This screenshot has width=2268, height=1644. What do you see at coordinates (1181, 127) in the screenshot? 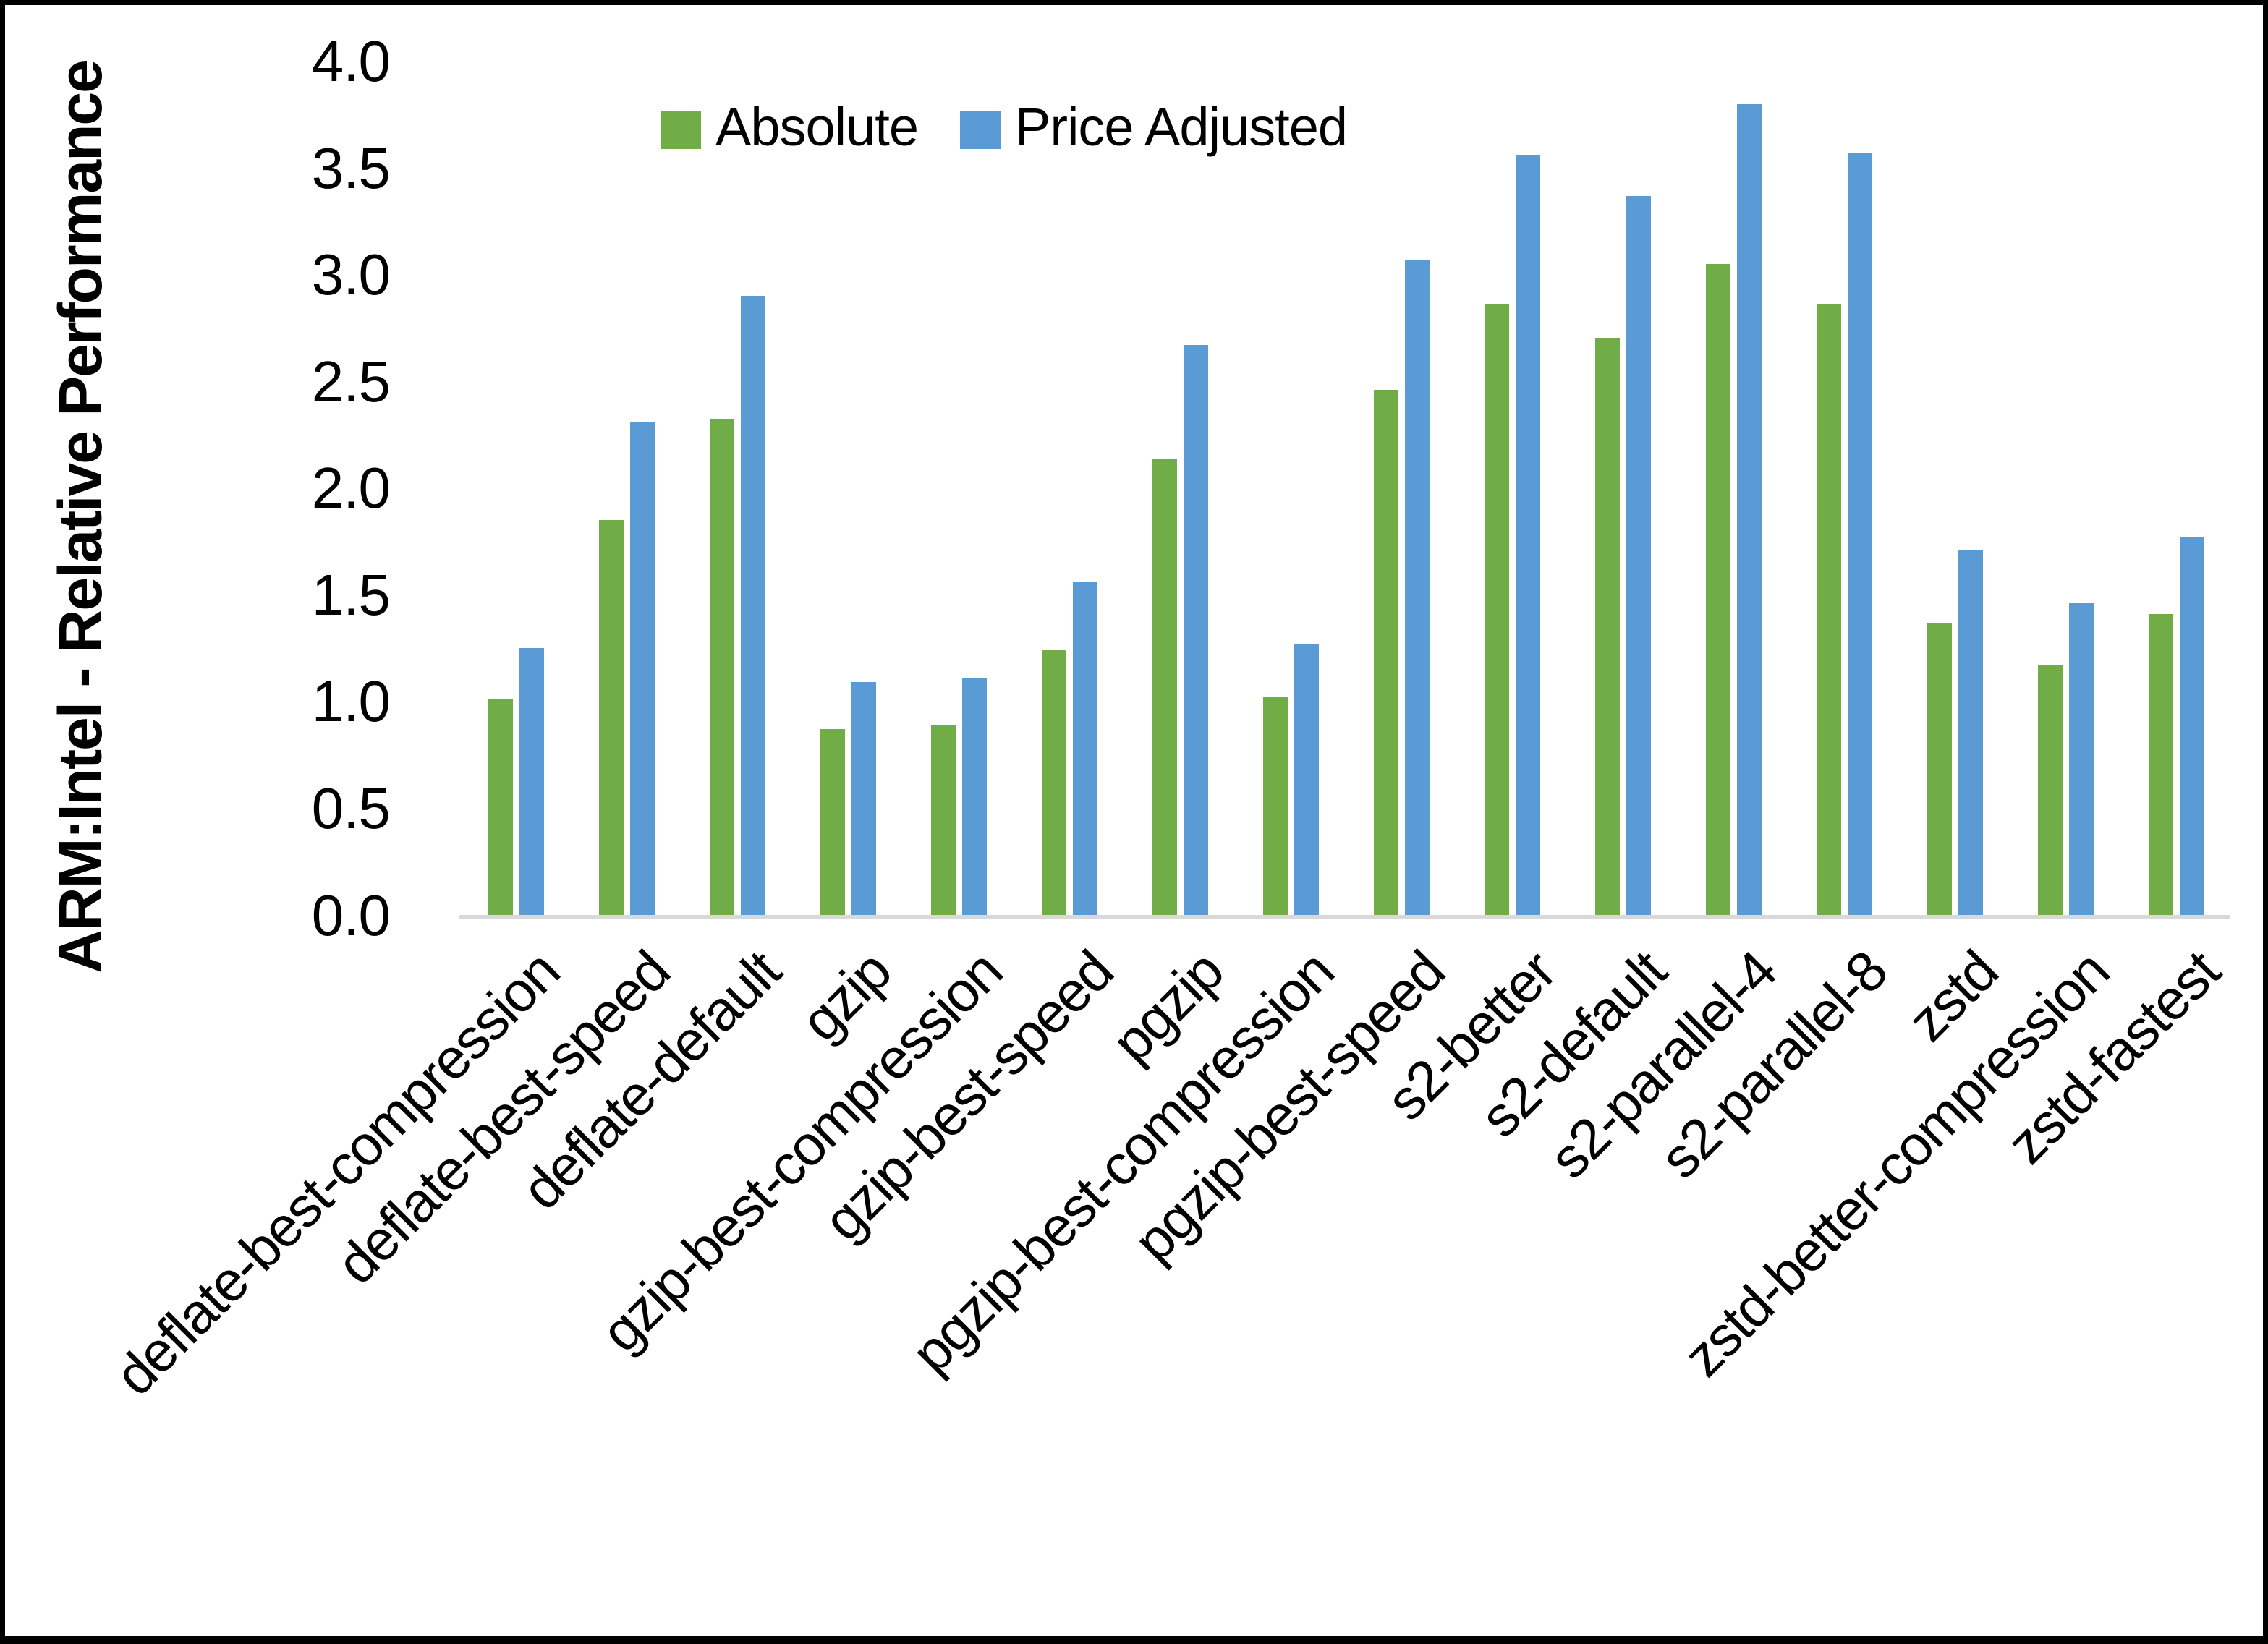
I see `legend-label-price-adjusted: Price Adjusted` at bounding box center [1181, 127].